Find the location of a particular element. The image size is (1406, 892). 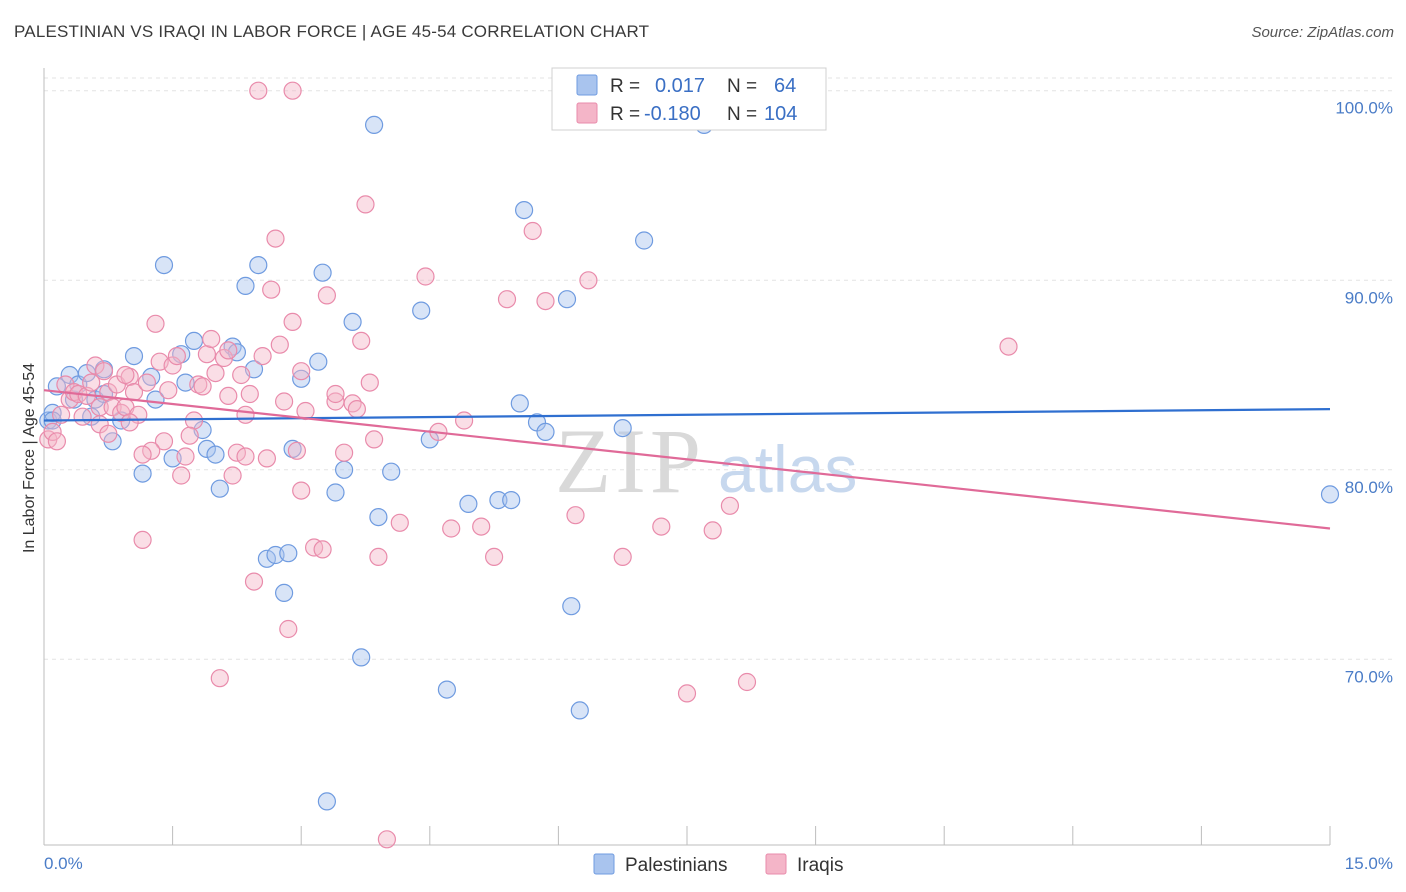

legend-n-value: 64 is located at coordinates (785, 86).